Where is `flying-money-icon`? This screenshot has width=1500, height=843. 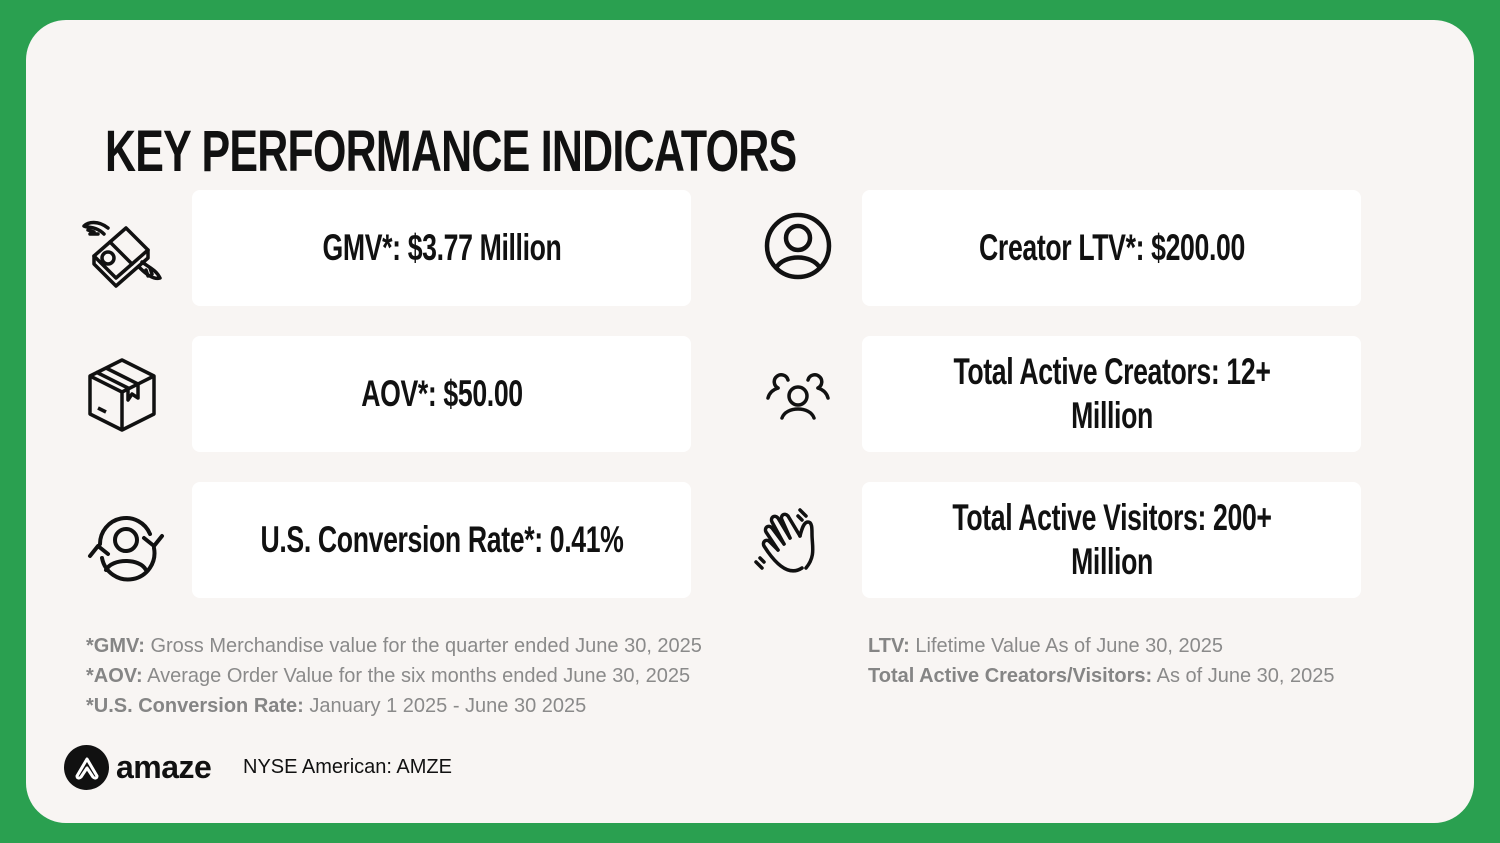
flying-money-icon is located at coordinates (122, 248).